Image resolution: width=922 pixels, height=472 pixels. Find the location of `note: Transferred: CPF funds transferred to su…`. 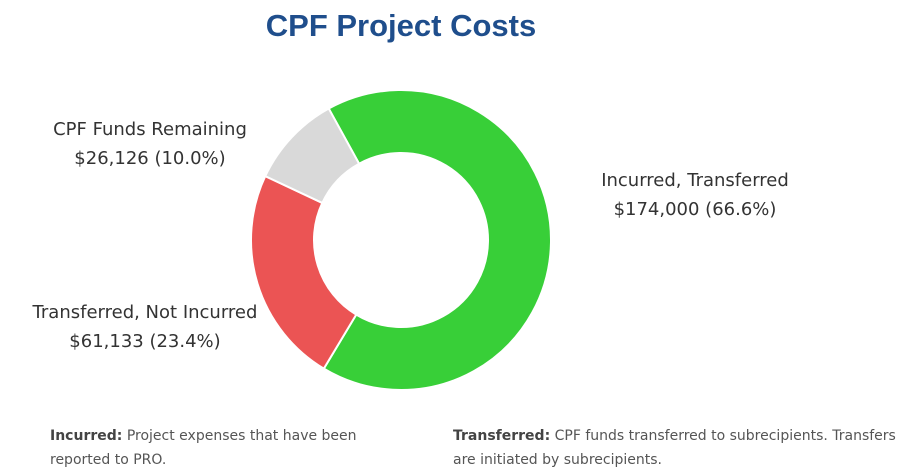

note: Transferred: CPF funds transferred to su… is located at coordinates (685, 448).